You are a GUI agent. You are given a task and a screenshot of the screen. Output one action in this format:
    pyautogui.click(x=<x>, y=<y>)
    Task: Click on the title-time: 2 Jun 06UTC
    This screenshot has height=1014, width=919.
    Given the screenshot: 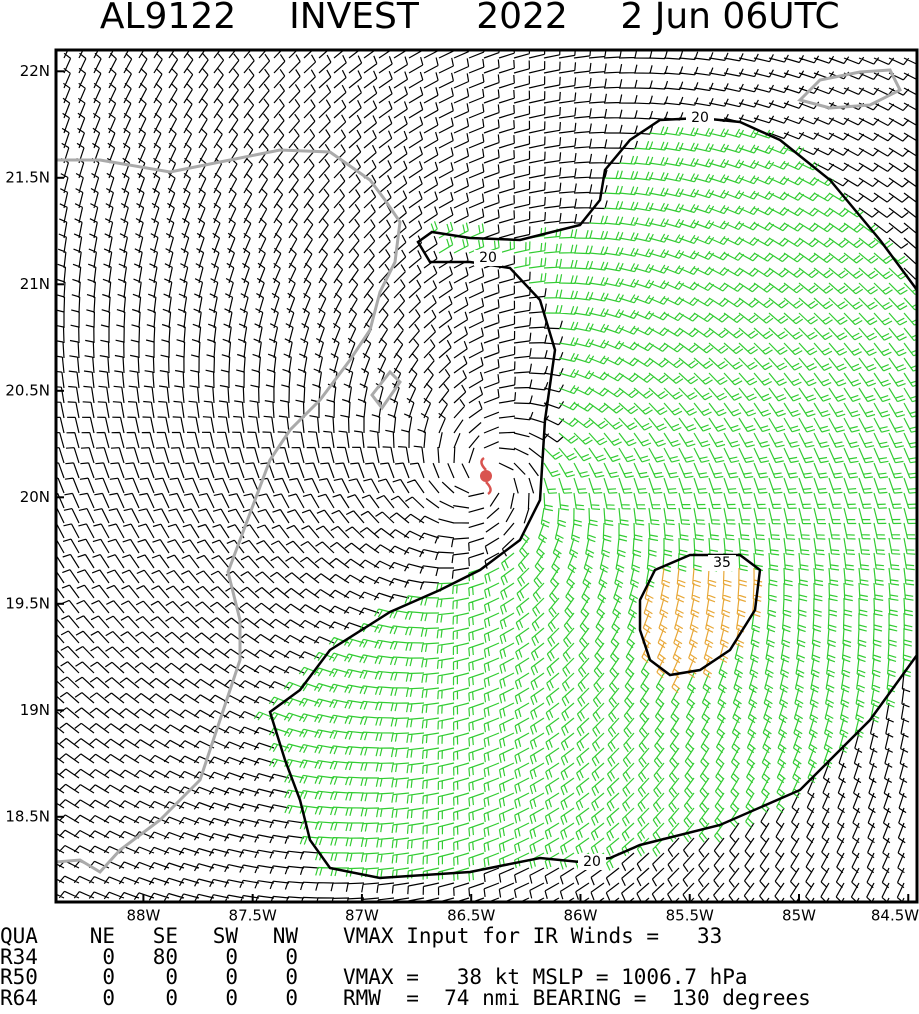 What is the action you would take?
    pyautogui.click(x=729, y=18)
    